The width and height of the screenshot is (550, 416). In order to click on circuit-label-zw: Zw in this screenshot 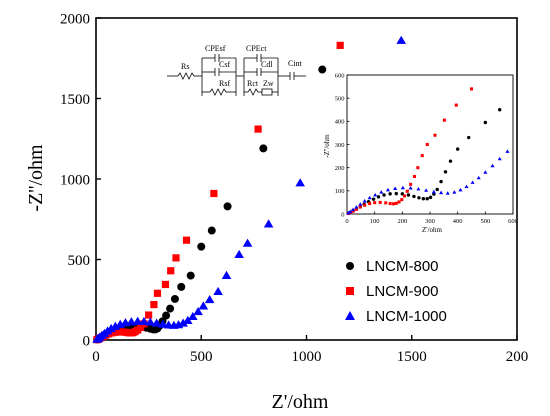, I will do `click(268, 83)`.